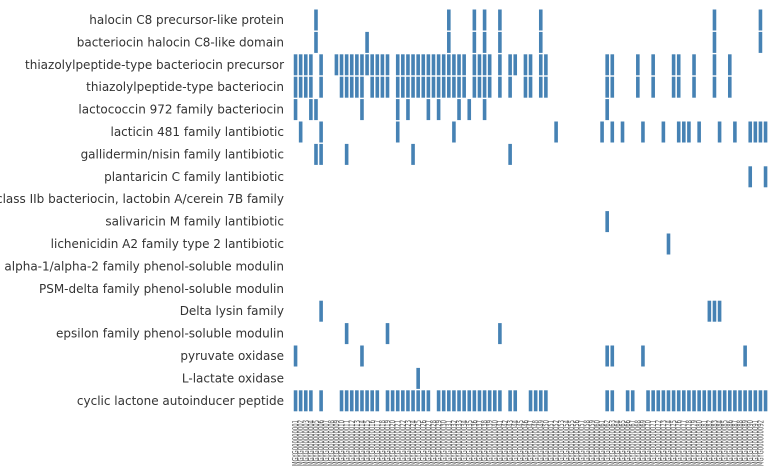  What do you see at coordinates (470, 443) in the screenshot?
I see `column-label: MGYG000000035` at bounding box center [470, 443].